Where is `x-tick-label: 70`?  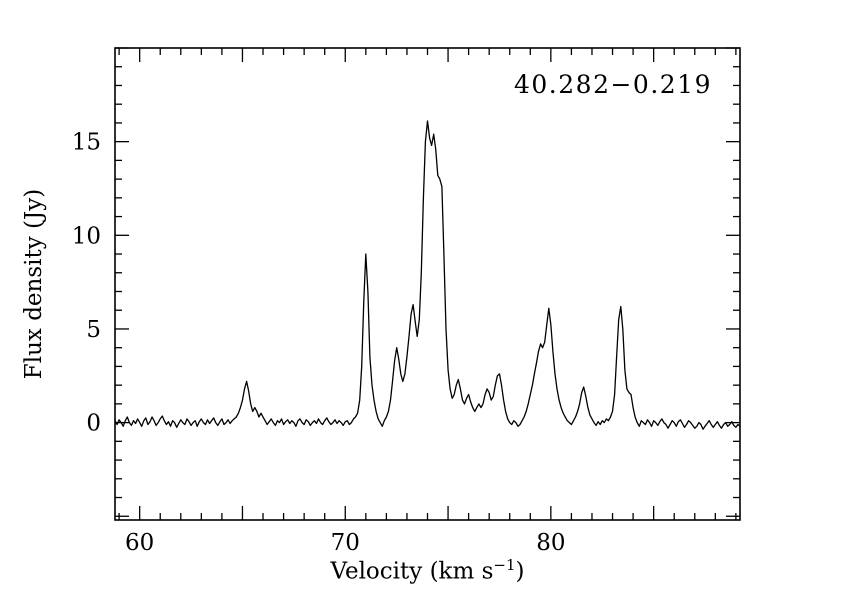 x-tick-label: 70 is located at coordinates (345, 543).